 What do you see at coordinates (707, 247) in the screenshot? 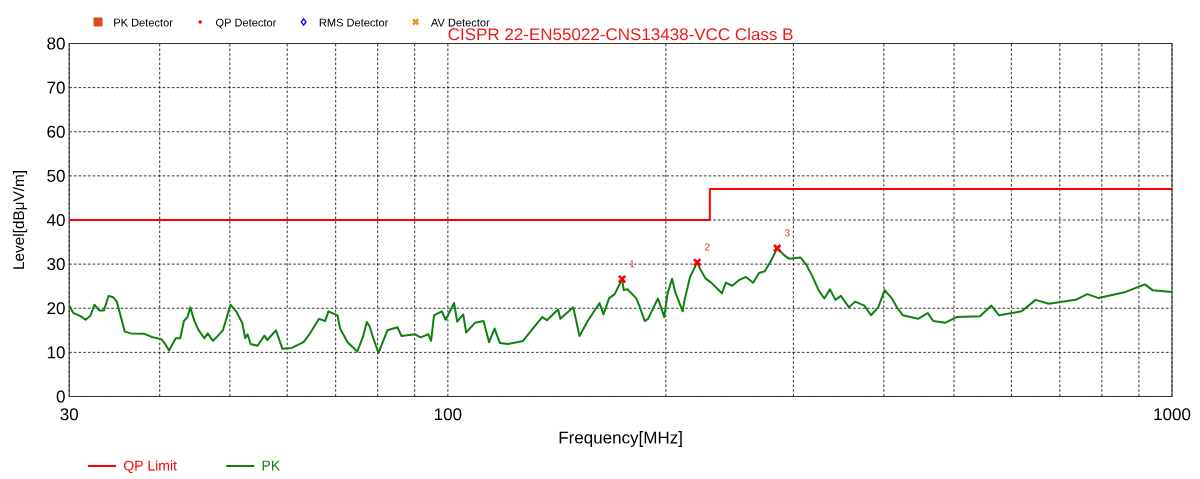
I see `annotation: 2` at bounding box center [707, 247].